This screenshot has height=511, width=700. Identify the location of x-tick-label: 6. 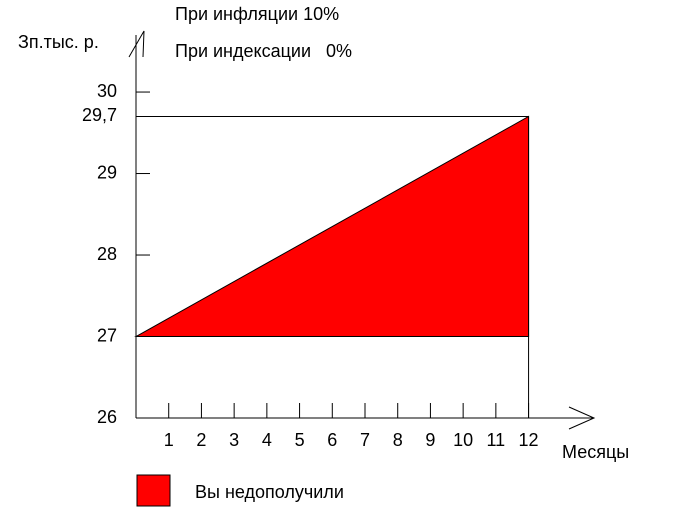
(332, 440).